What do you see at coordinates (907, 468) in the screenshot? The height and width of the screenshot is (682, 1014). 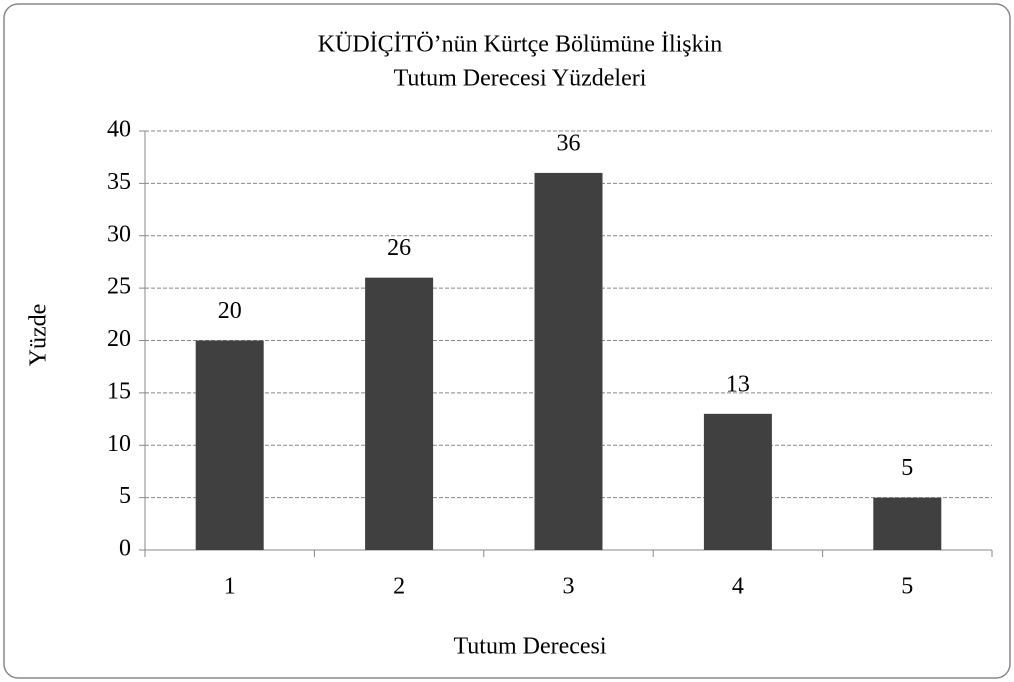 I see `data-label: 5` at bounding box center [907, 468].